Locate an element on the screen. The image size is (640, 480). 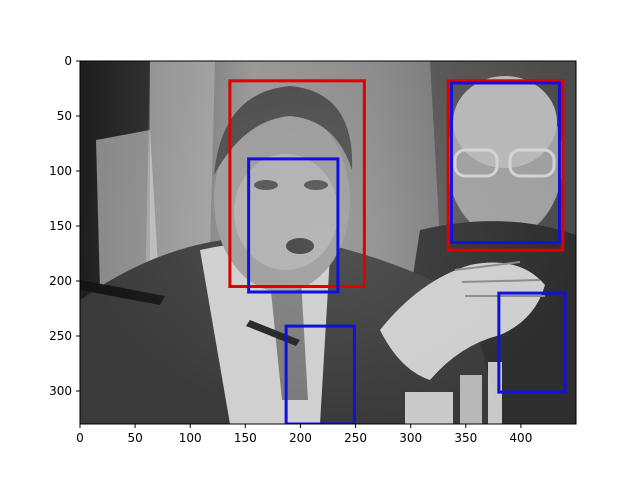
x-tick-label: 150 is located at coordinates (245, 438).